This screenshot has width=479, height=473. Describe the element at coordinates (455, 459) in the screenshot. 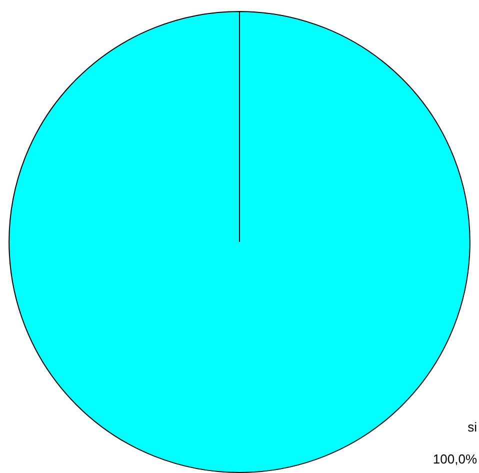

I see `data-label: 100,0%` at that location.